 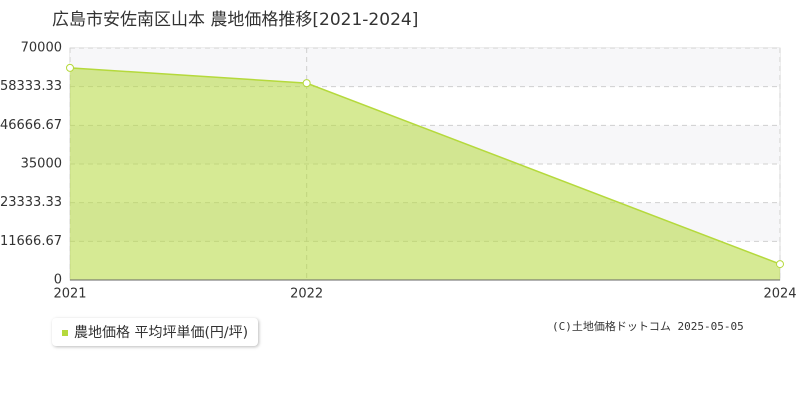 I want to click on y-tick-label: 35000, so click(x=41, y=164).